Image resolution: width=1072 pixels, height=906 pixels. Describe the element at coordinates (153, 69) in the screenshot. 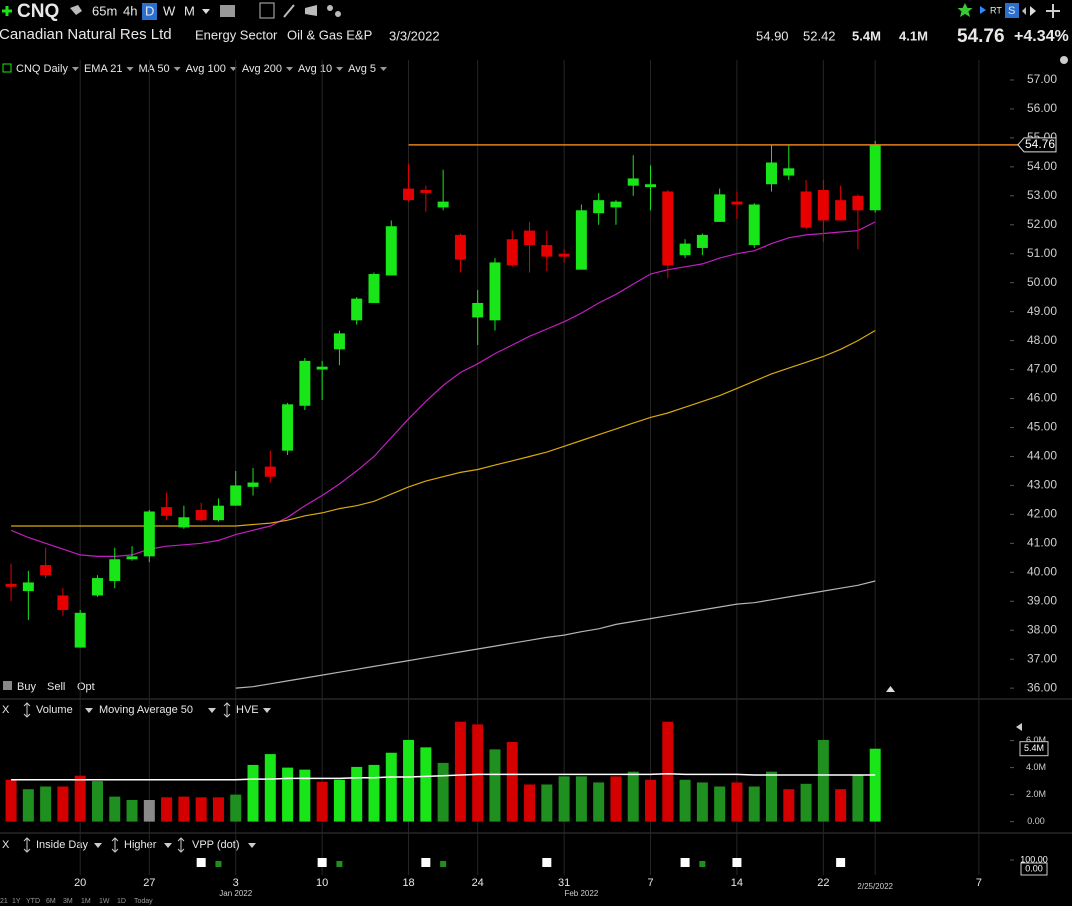

I see `legend-entry: MA 50` at that location.